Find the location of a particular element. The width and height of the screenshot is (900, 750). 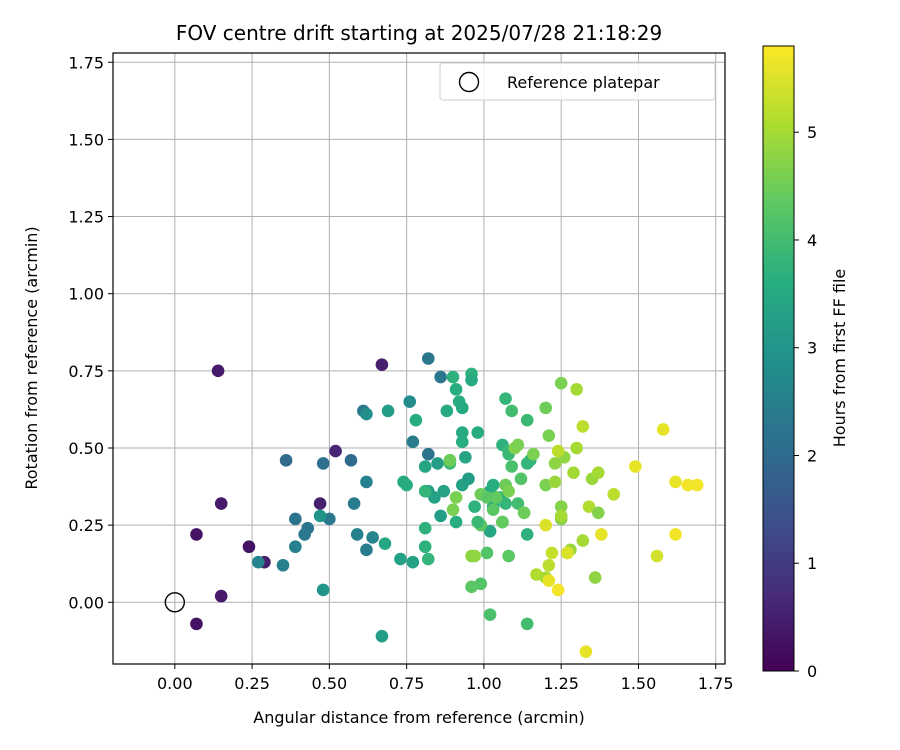

legend-box is located at coordinates (577, 81).